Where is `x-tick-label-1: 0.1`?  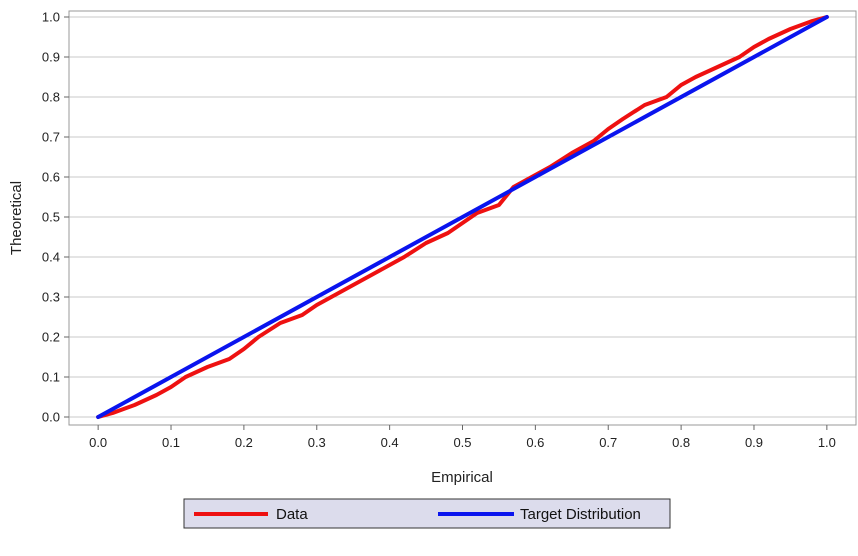
x-tick-label-1: 0.1 is located at coordinates (171, 442).